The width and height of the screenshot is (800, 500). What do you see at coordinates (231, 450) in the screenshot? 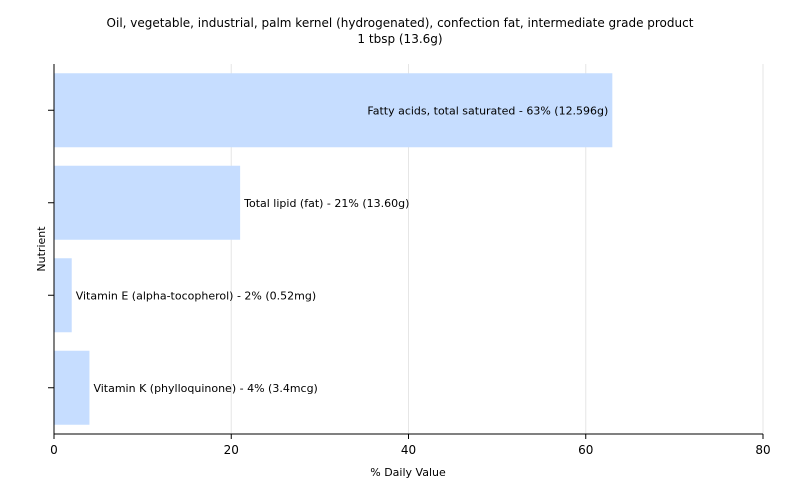
I see `x-tick-label: 20` at bounding box center [231, 450].